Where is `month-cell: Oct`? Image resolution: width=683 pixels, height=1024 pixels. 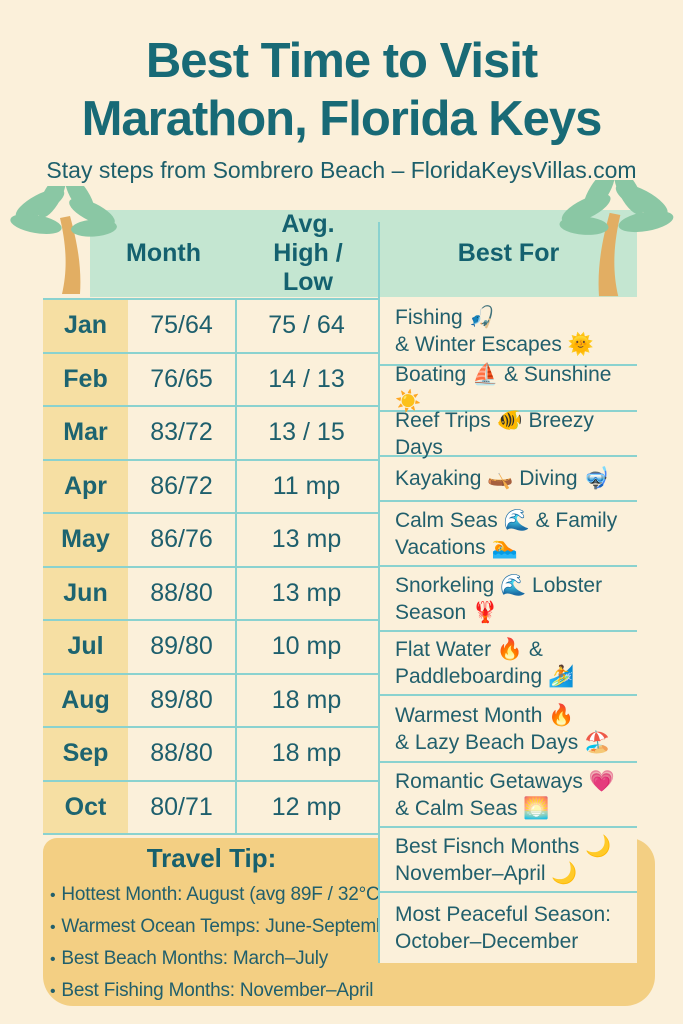 month-cell: Oct is located at coordinates (85, 807).